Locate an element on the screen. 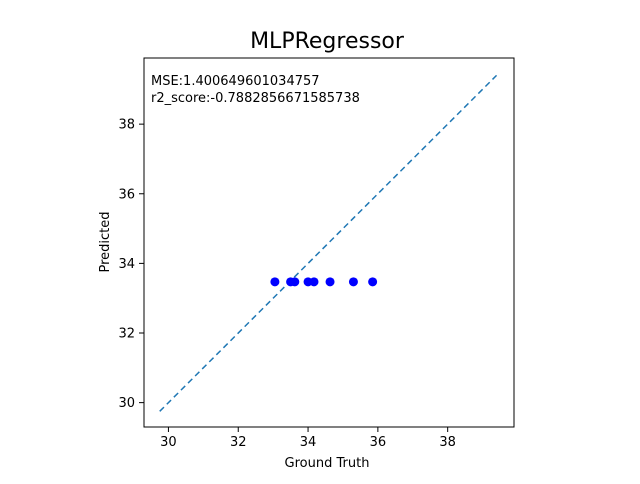  y-tick-label: 38 is located at coordinates (126, 125).